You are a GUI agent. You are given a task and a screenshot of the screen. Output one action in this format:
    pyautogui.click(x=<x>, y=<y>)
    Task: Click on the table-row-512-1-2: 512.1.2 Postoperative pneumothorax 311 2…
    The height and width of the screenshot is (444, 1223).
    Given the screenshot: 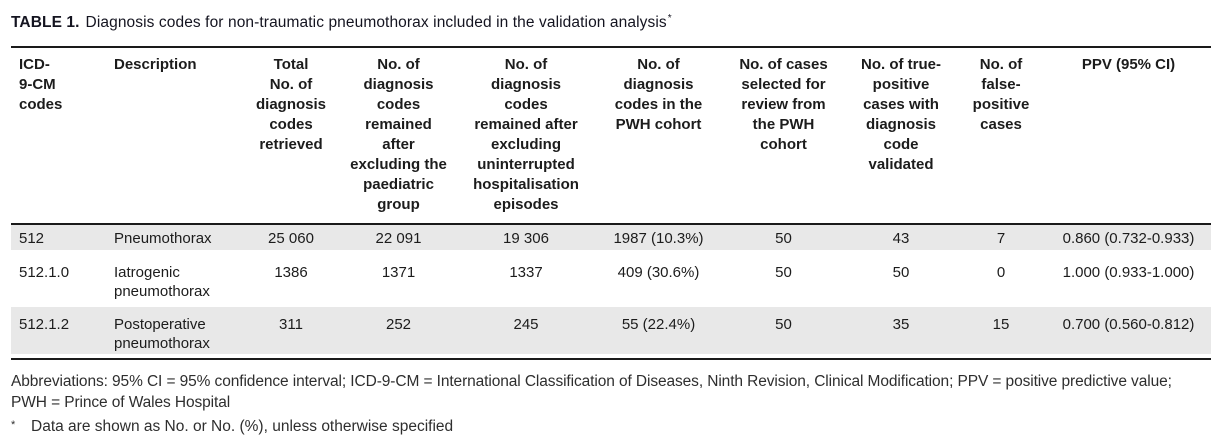 What is the action you would take?
    pyautogui.click(x=611, y=331)
    